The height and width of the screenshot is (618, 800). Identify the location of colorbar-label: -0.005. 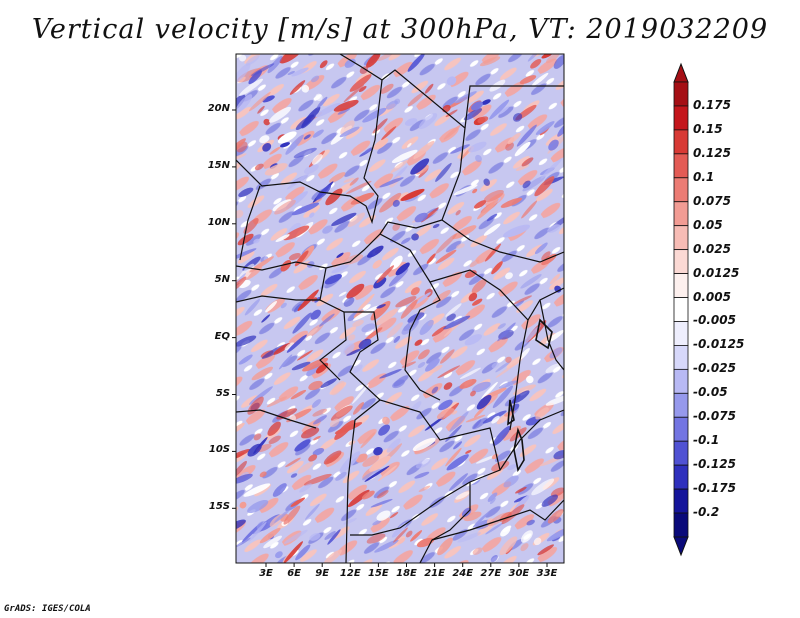
(714, 320).